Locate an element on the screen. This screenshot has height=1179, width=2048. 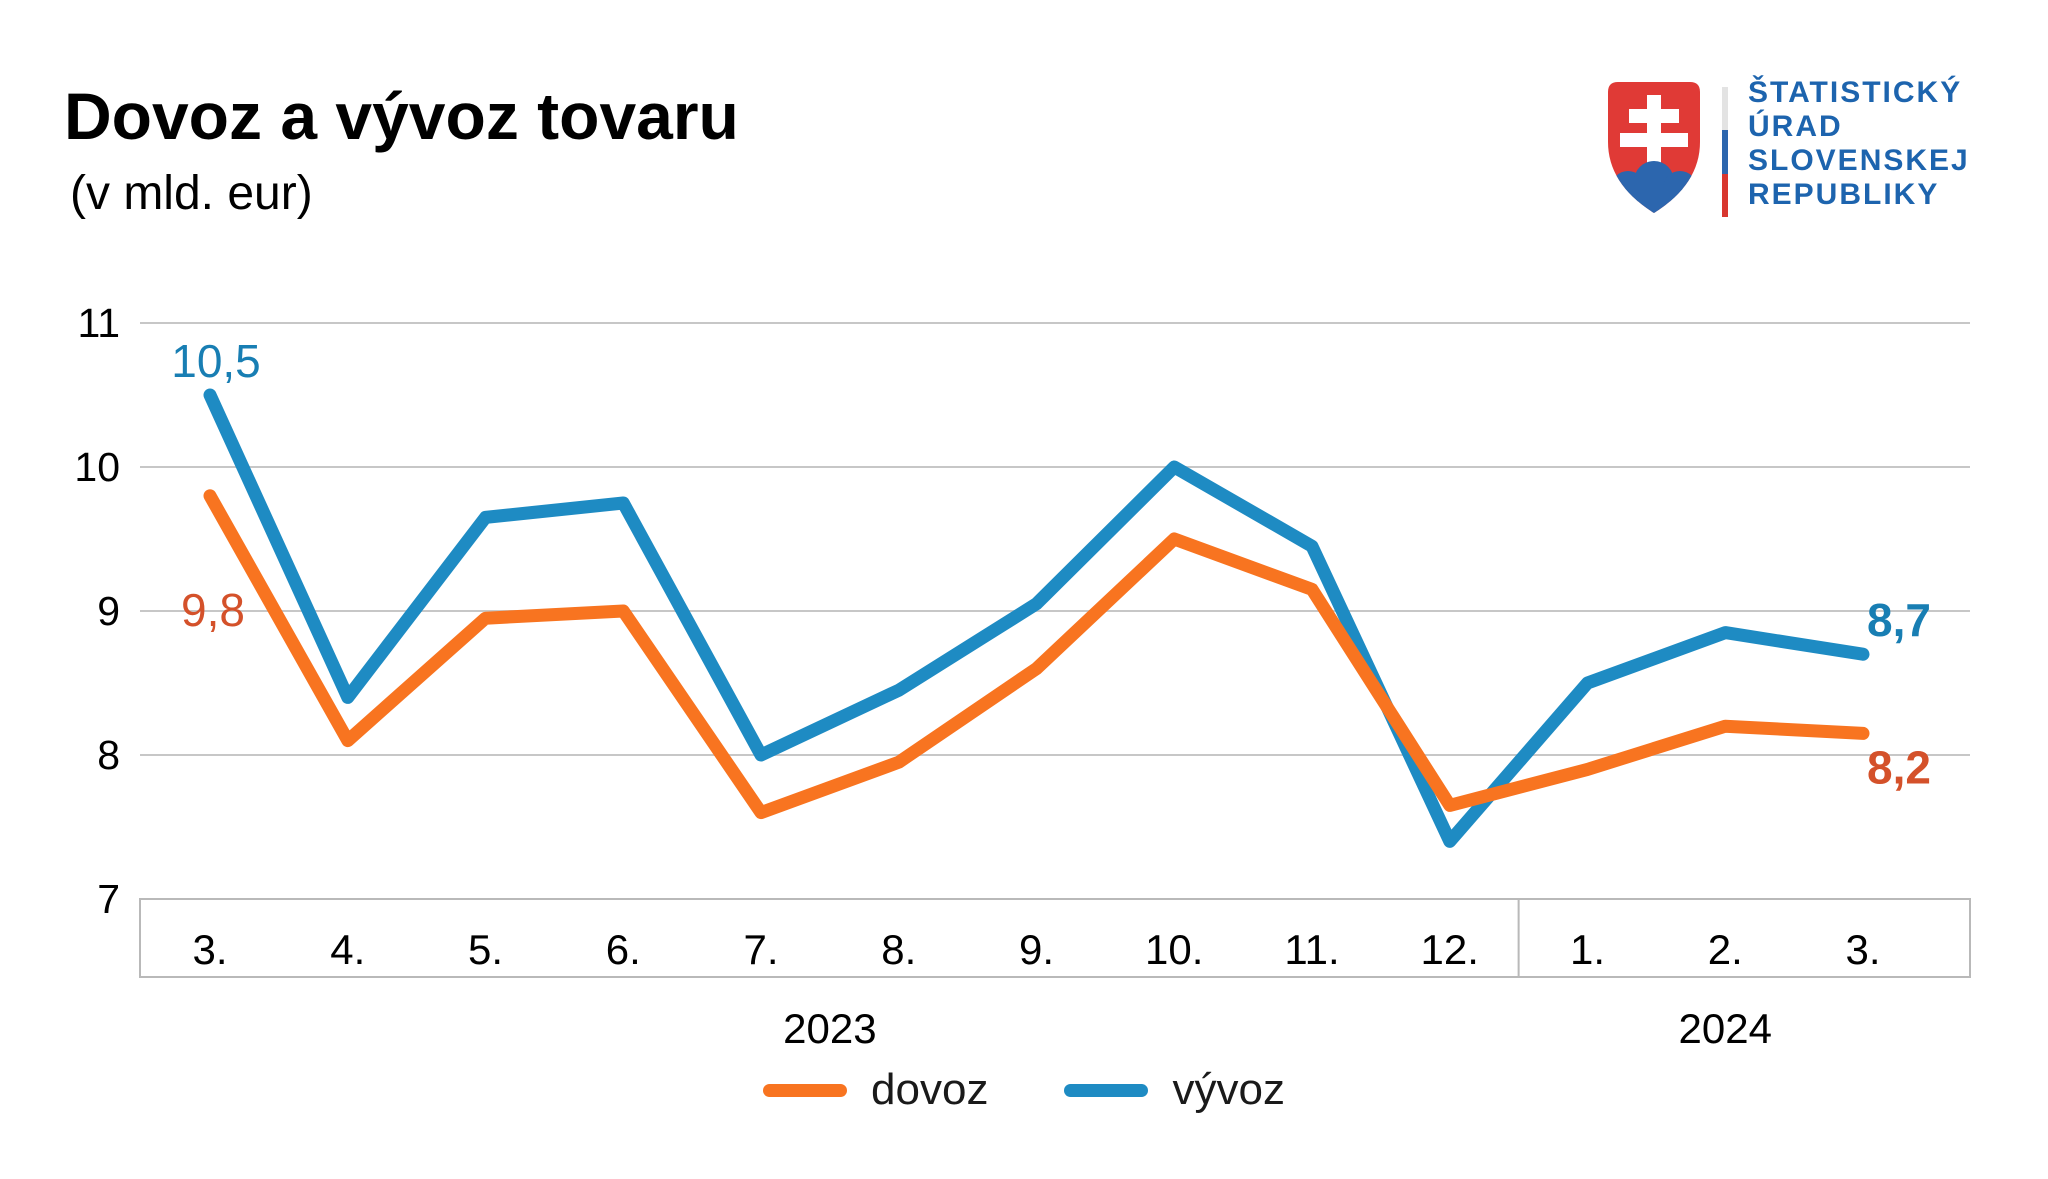
slovak-coat-of-arms-icon is located at coordinates (1654, 147).